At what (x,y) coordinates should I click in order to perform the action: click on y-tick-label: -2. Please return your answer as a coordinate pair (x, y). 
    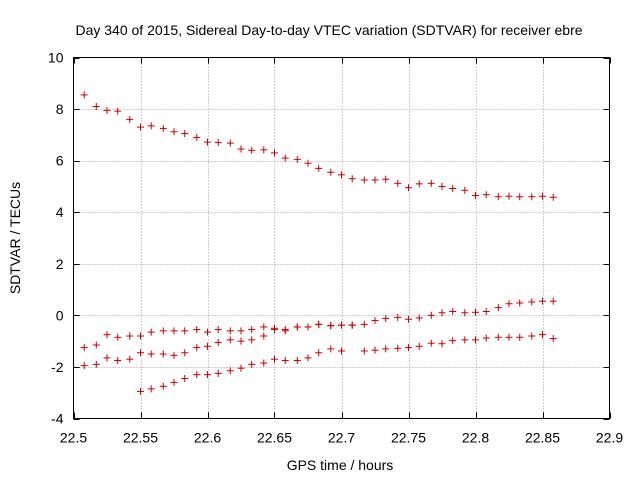
    Looking at the image, I should click on (57, 367).